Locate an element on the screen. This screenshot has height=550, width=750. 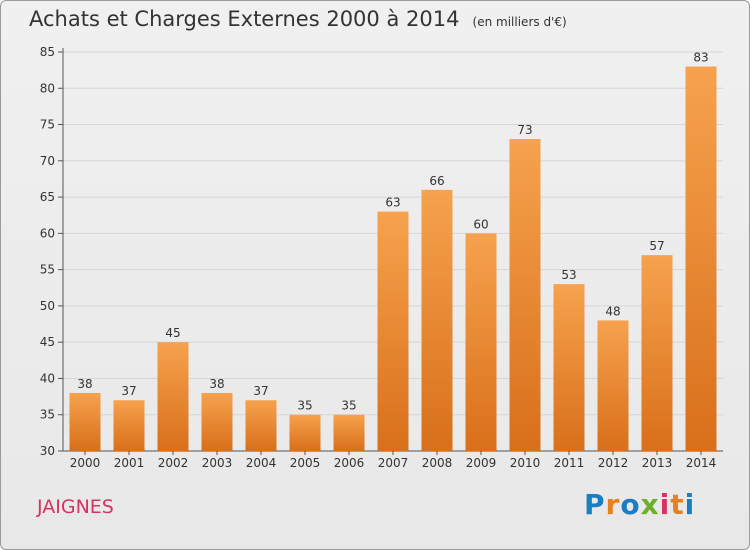
data-label: 57 is located at coordinates (656, 246).